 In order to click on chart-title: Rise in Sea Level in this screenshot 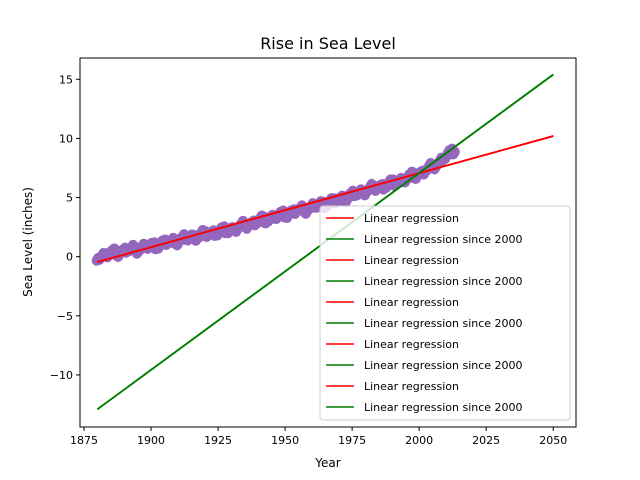, I will do `click(328, 43)`.